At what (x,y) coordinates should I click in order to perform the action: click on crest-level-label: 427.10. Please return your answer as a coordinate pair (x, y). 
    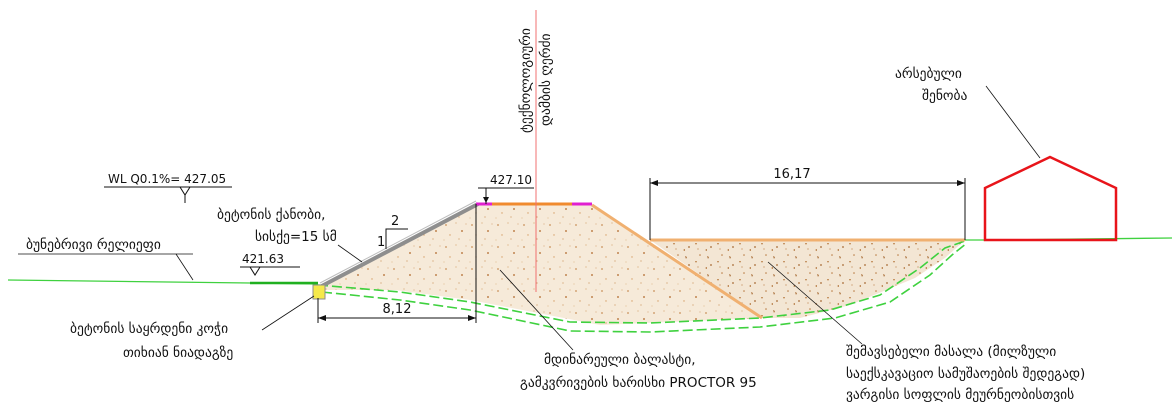
    Looking at the image, I should click on (511, 180).